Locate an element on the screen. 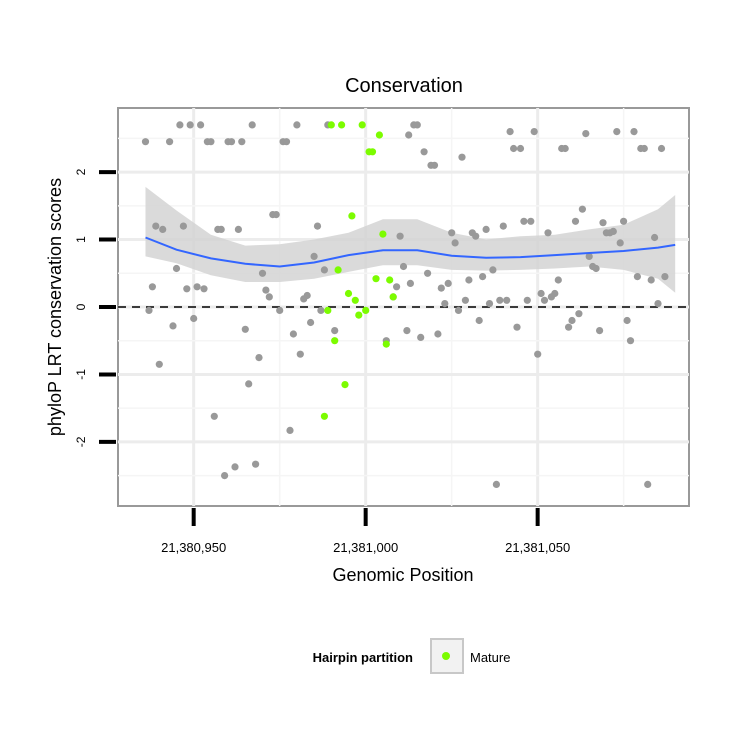 The height and width of the screenshot is (750, 750). y-axis: -2 -1 0 1 2 is located at coordinates (95, 307).